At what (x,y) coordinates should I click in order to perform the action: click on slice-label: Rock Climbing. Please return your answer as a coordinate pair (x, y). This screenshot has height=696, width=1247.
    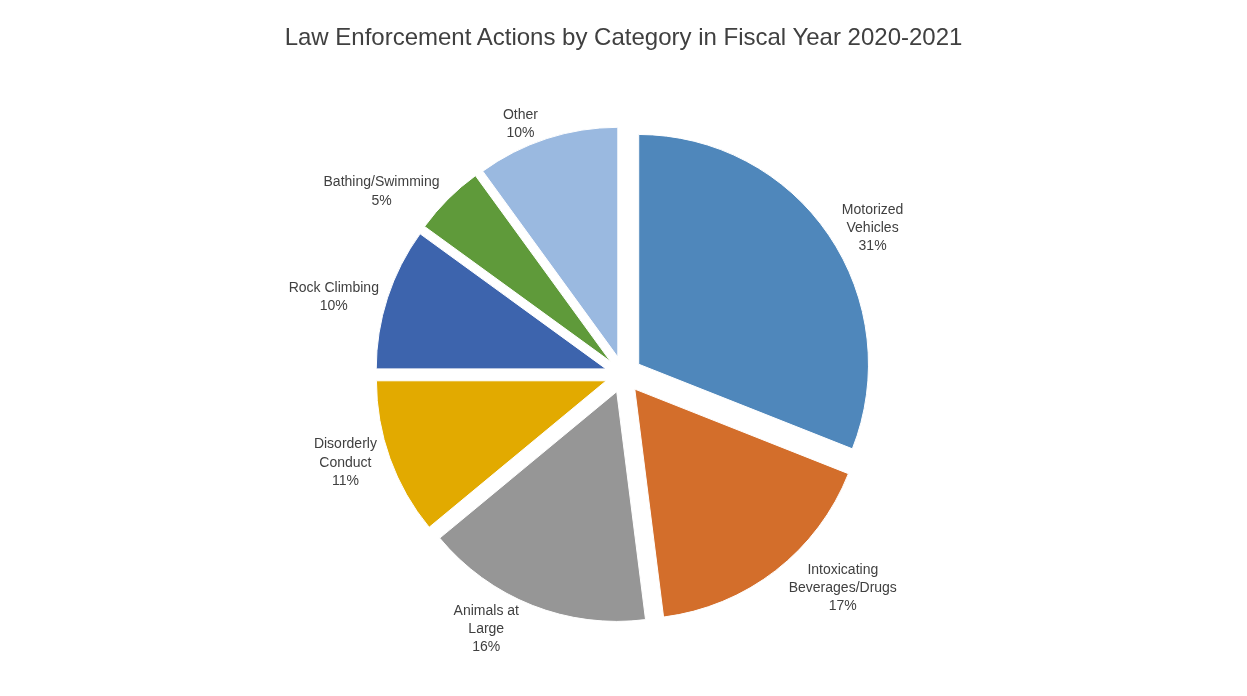
    Looking at the image, I should click on (333, 287).